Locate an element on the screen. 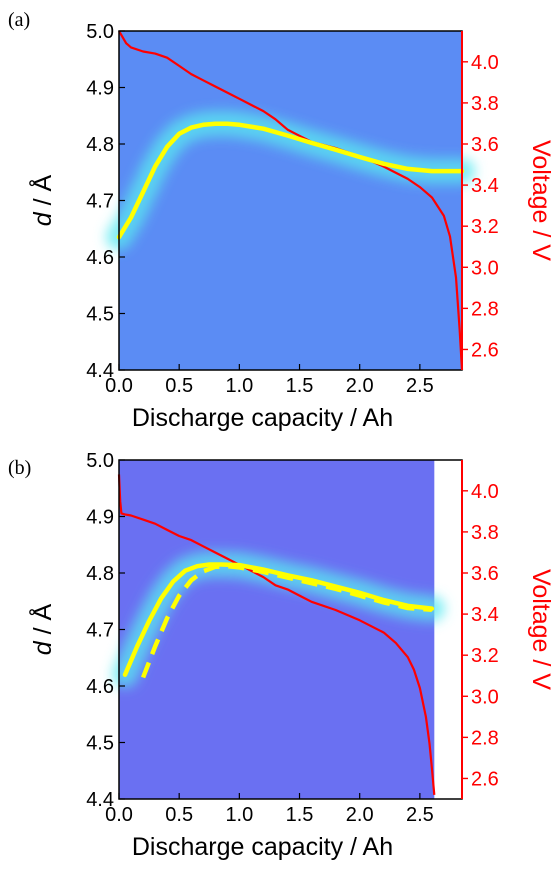 The image size is (552, 870). panel-label: (a) is located at coordinates (19, 20).